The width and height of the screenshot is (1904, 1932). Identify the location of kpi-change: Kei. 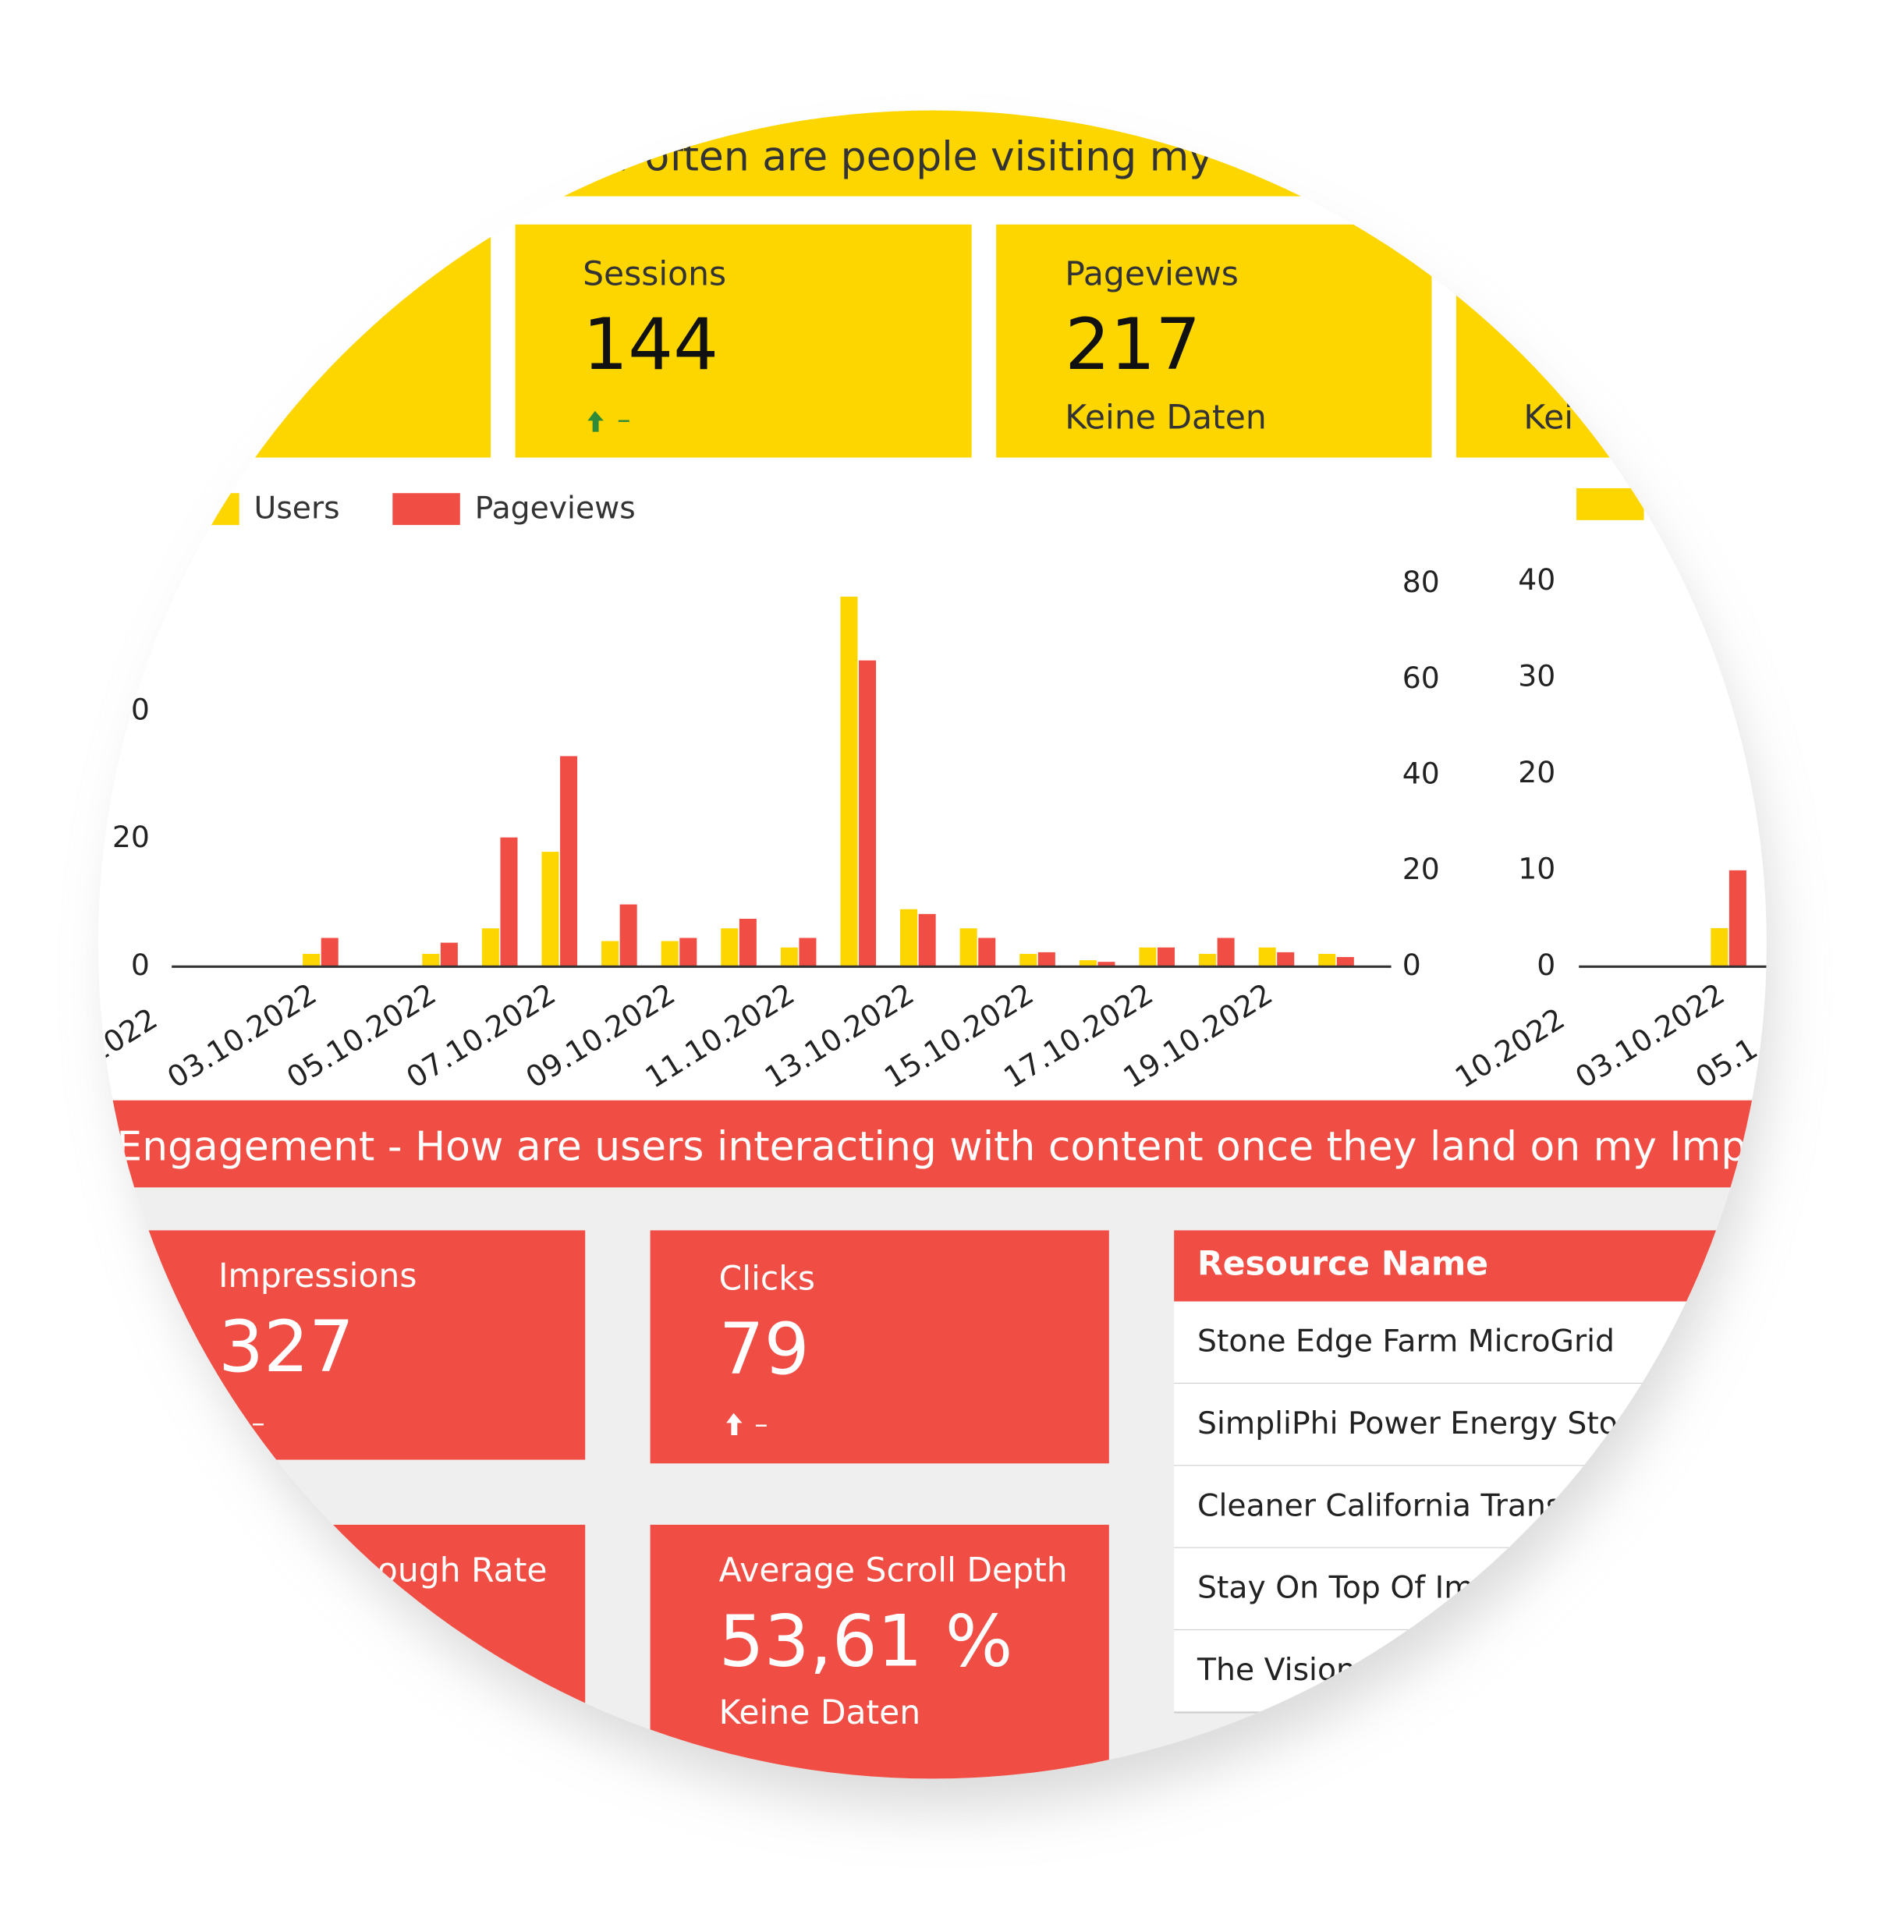
(1548, 418).